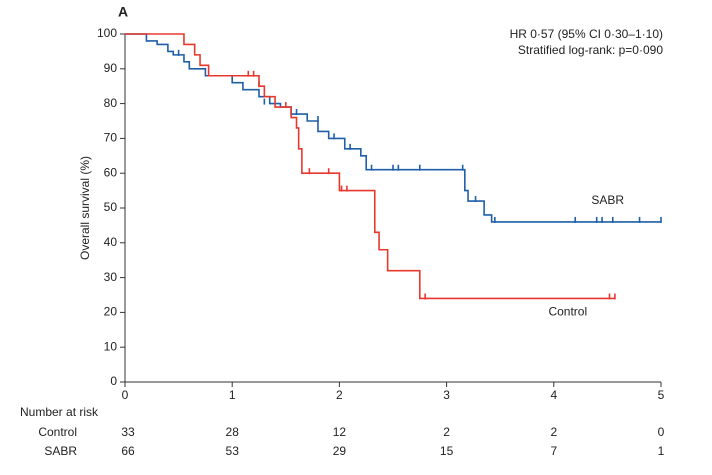 The width and height of the screenshot is (712, 475). I want to click on risk-value: 1, so click(661, 451).